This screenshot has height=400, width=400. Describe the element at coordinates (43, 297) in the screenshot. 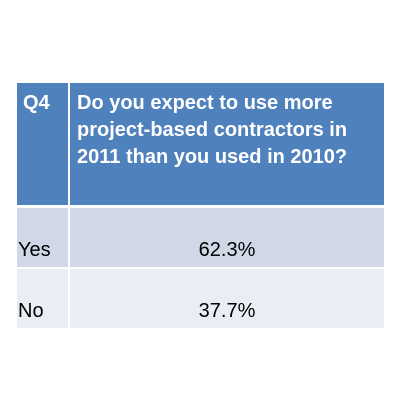

I see `answer-label-no: No` at that location.